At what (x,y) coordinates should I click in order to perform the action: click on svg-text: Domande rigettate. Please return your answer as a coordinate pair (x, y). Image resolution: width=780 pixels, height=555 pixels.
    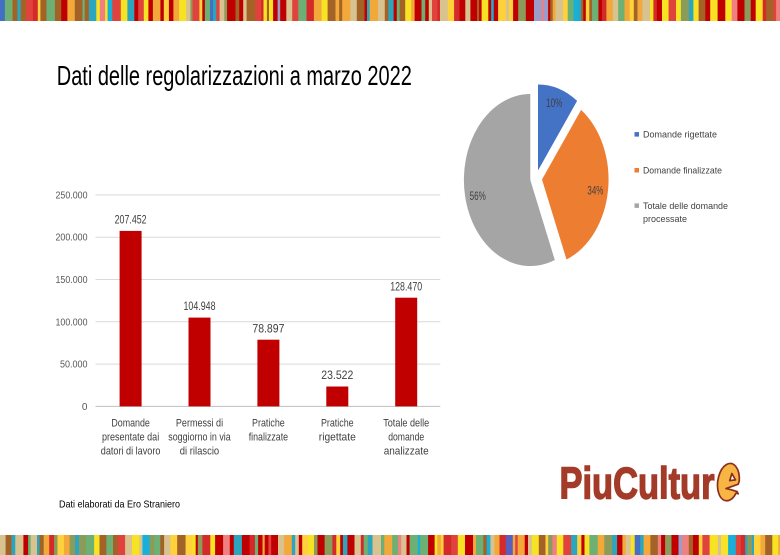
    Looking at the image, I should click on (680, 135).